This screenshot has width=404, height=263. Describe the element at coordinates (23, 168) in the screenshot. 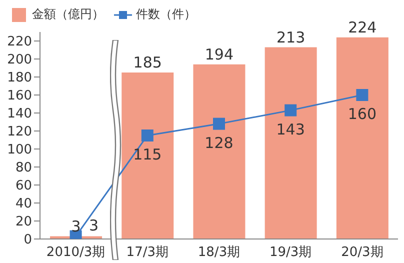

I see `y-tick-label: 80` at that location.